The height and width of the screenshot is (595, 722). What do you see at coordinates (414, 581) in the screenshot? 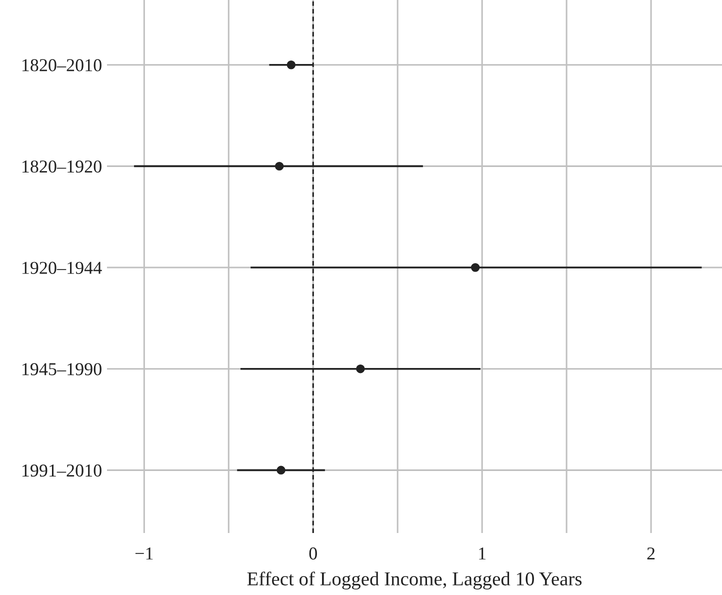
I see `x-axis-title: Effect of Logged Income, Lagged 10 Years` at bounding box center [414, 581].